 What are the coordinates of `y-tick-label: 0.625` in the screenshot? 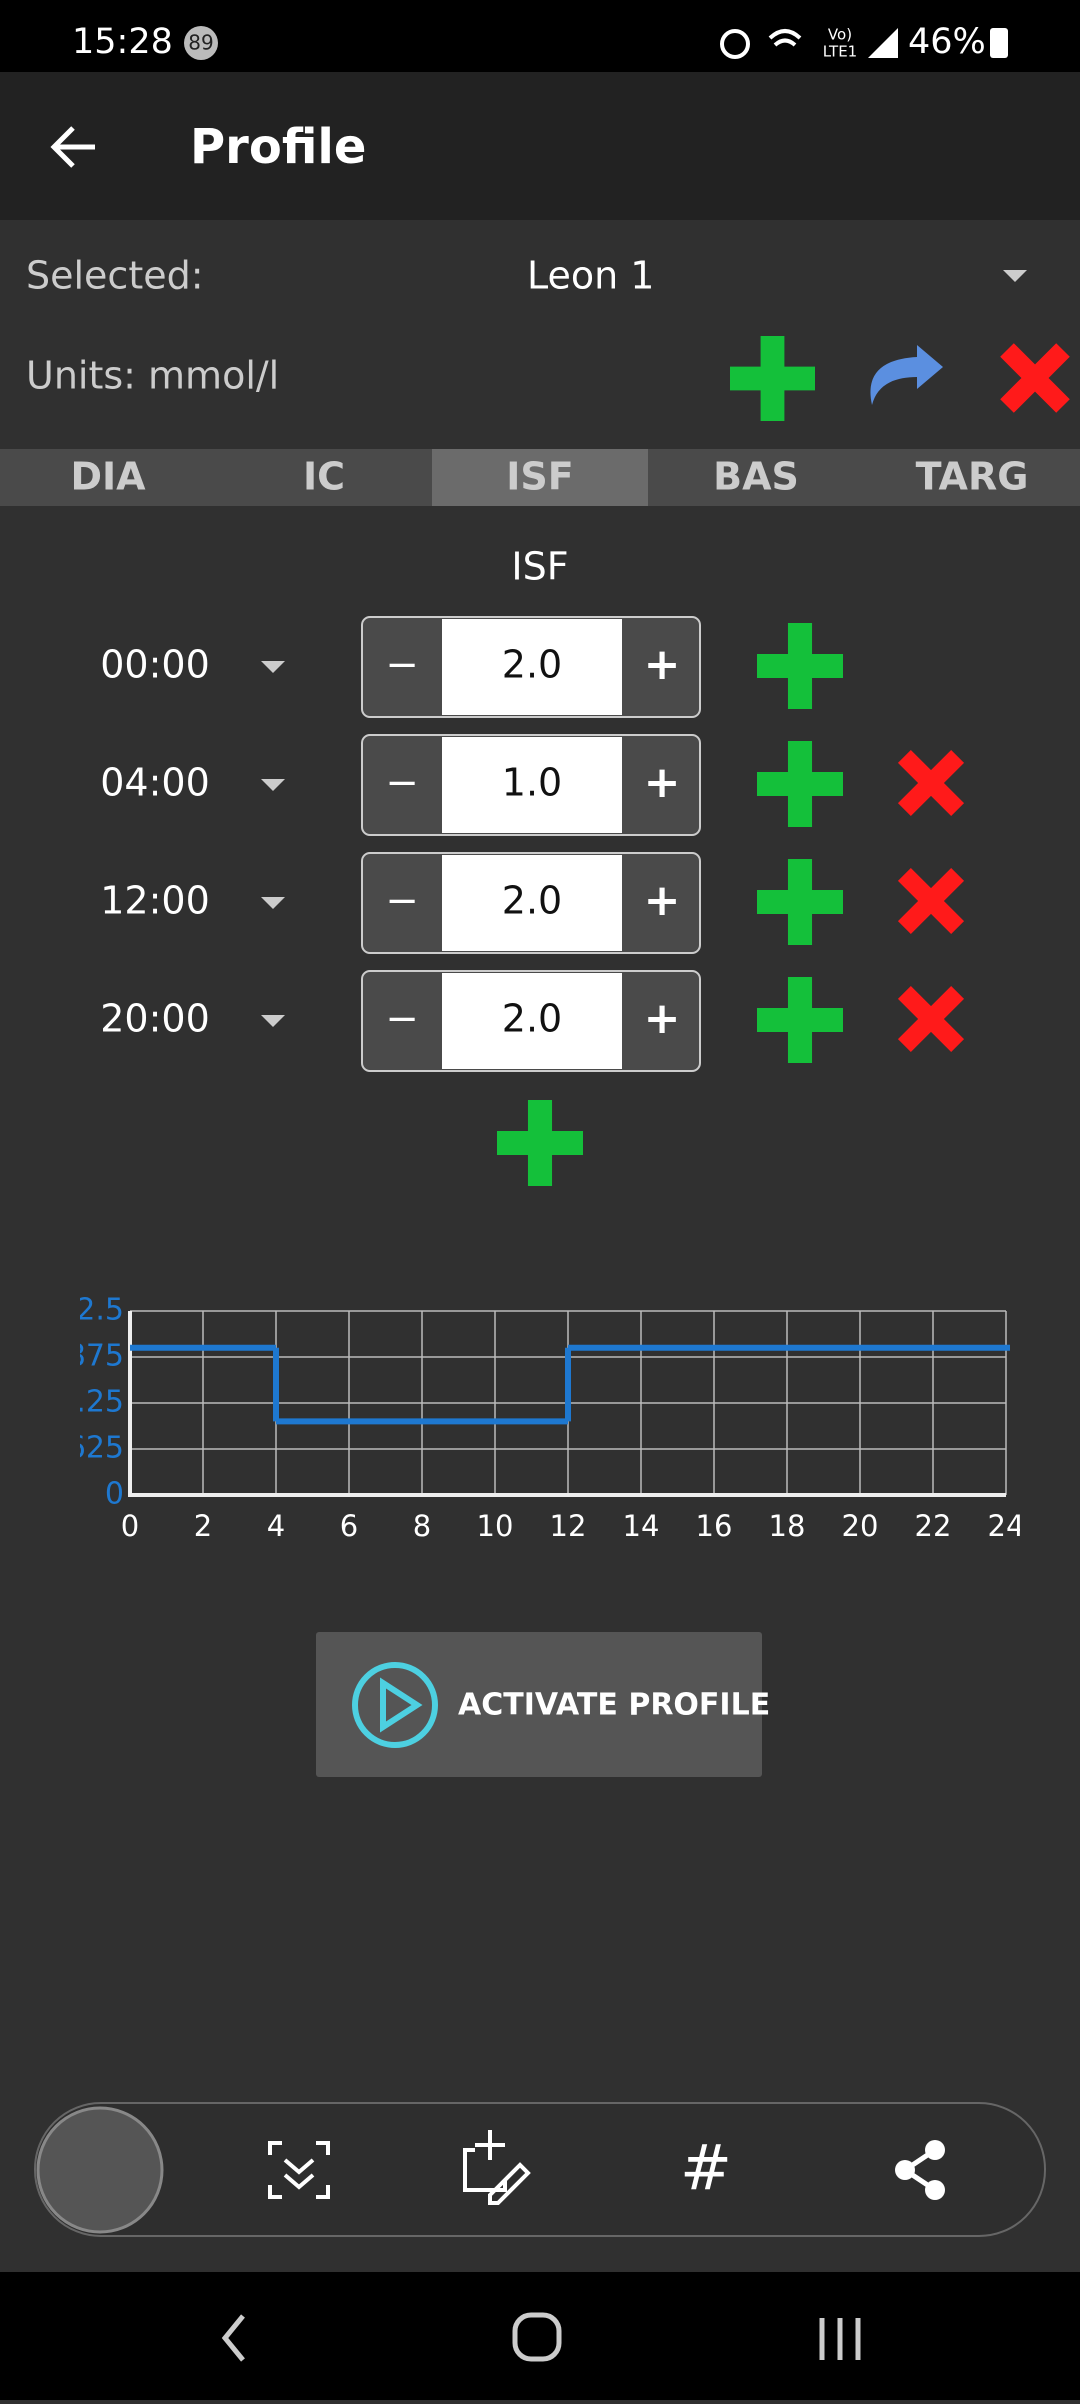 It's located at (81, 1448).